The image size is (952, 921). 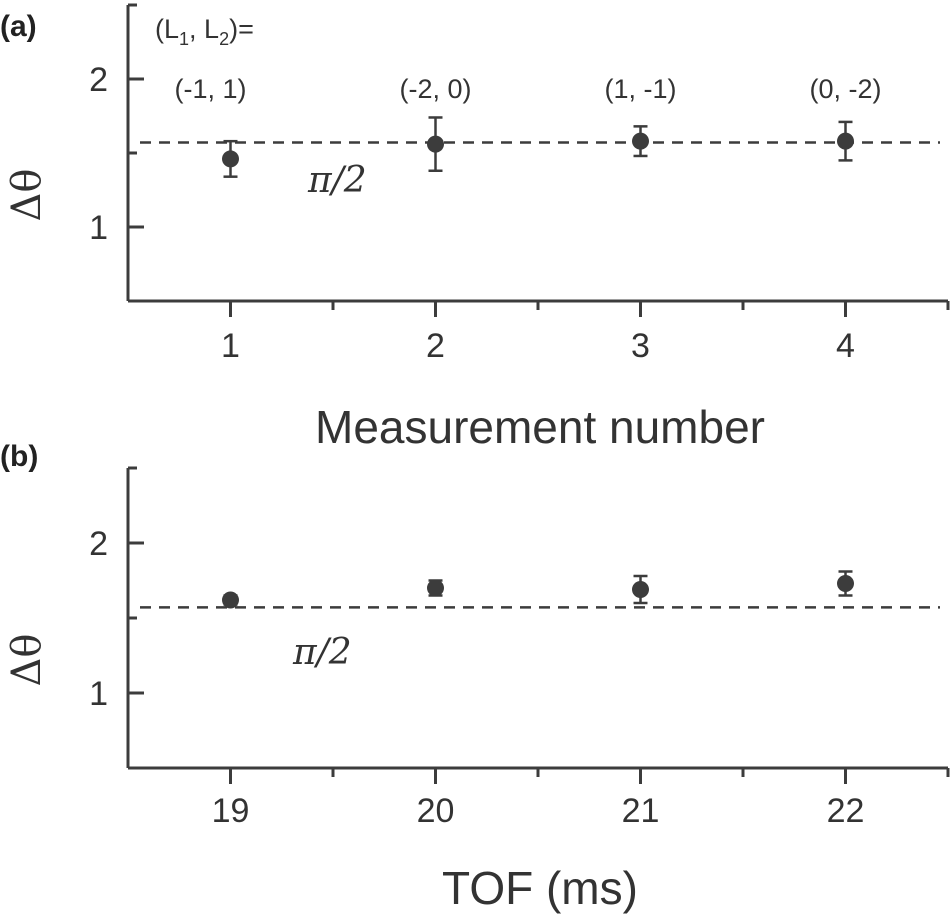 I want to click on panel-a-x-tick-label: 2, so click(x=435, y=346).